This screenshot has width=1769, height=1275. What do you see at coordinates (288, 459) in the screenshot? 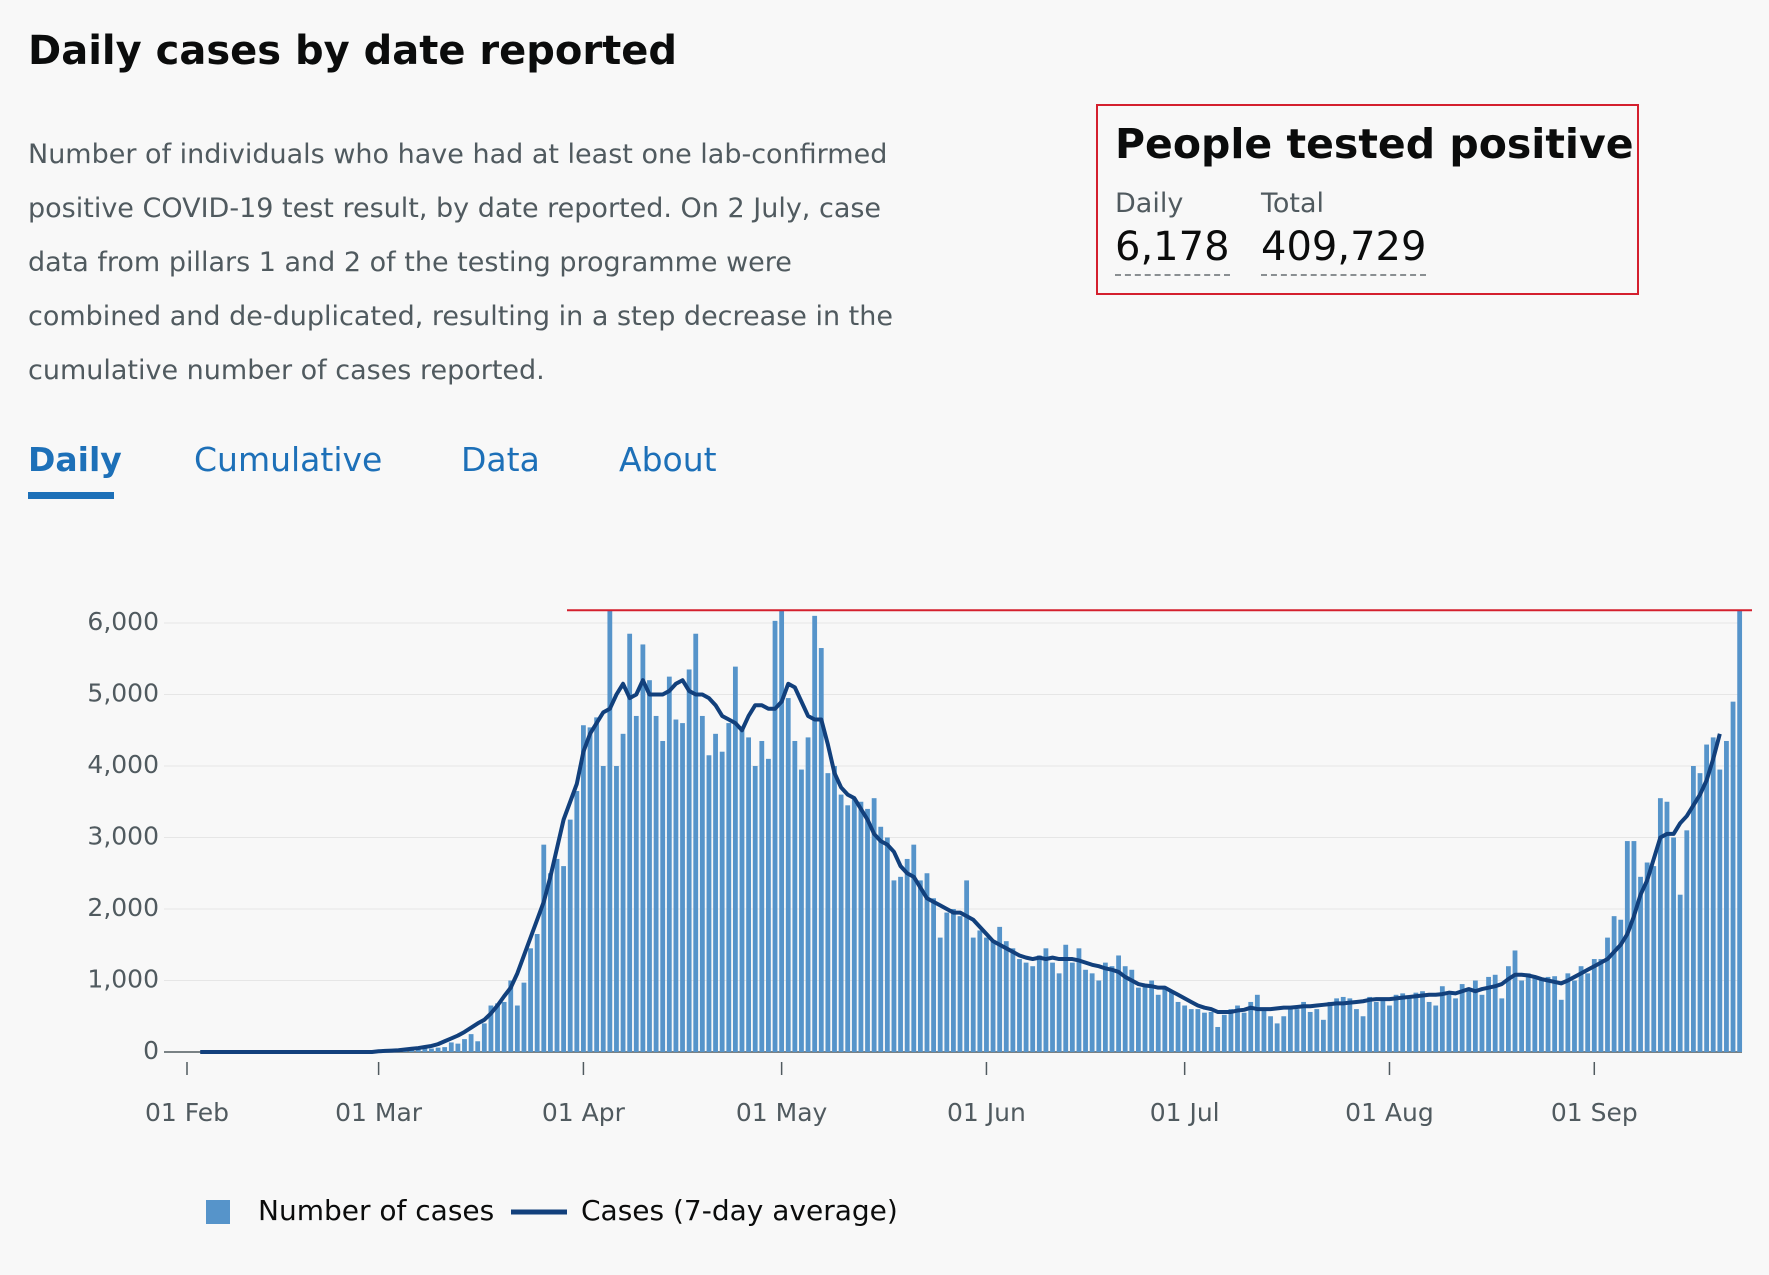
I see `tab: Cumulative` at bounding box center [288, 459].